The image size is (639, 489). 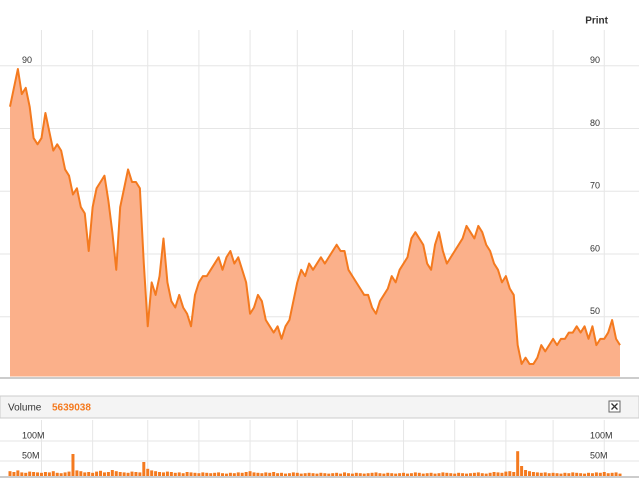 I want to click on volume-tick-label-right: 50M, so click(x=599, y=455).